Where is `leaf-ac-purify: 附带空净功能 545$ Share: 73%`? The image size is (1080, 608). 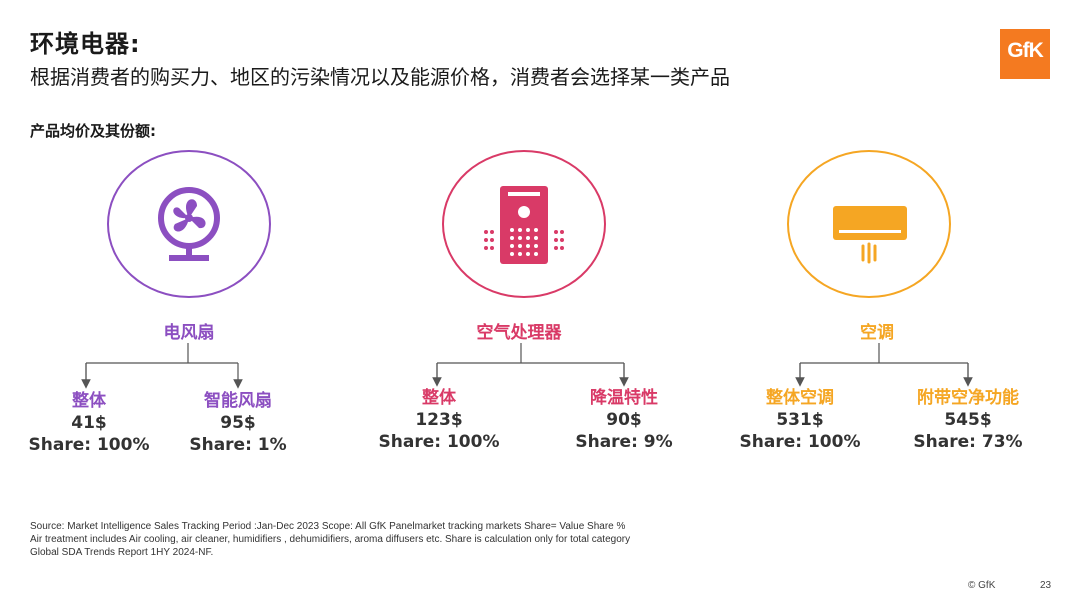
leaf-ac-purify: 附带空净功能 545$ Share: 73% is located at coordinates (968, 420).